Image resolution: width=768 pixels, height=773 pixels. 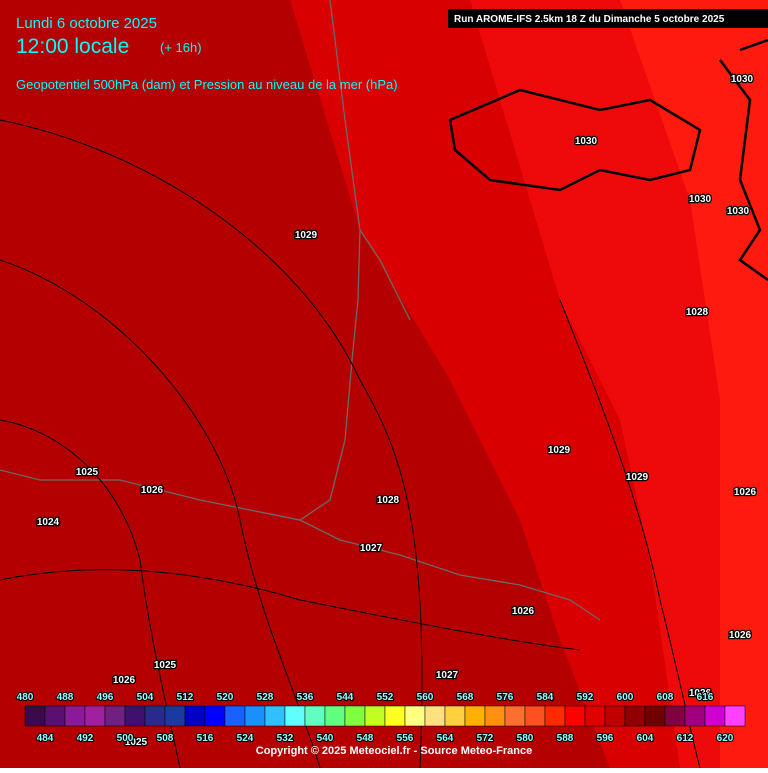 What do you see at coordinates (45, 738) in the screenshot?
I see `legend-label: 484` at bounding box center [45, 738].